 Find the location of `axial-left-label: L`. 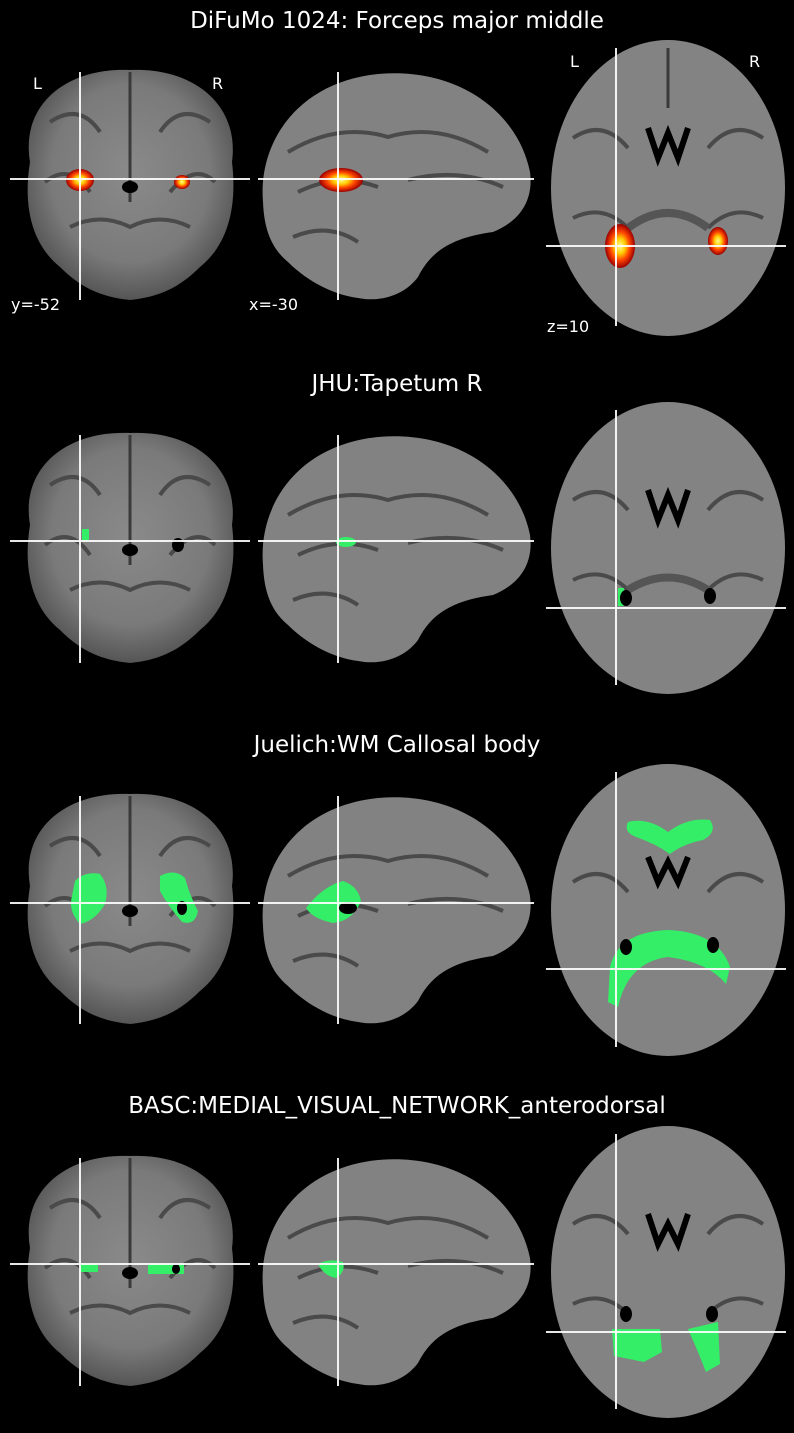

axial-left-label: L is located at coordinates (574, 61).